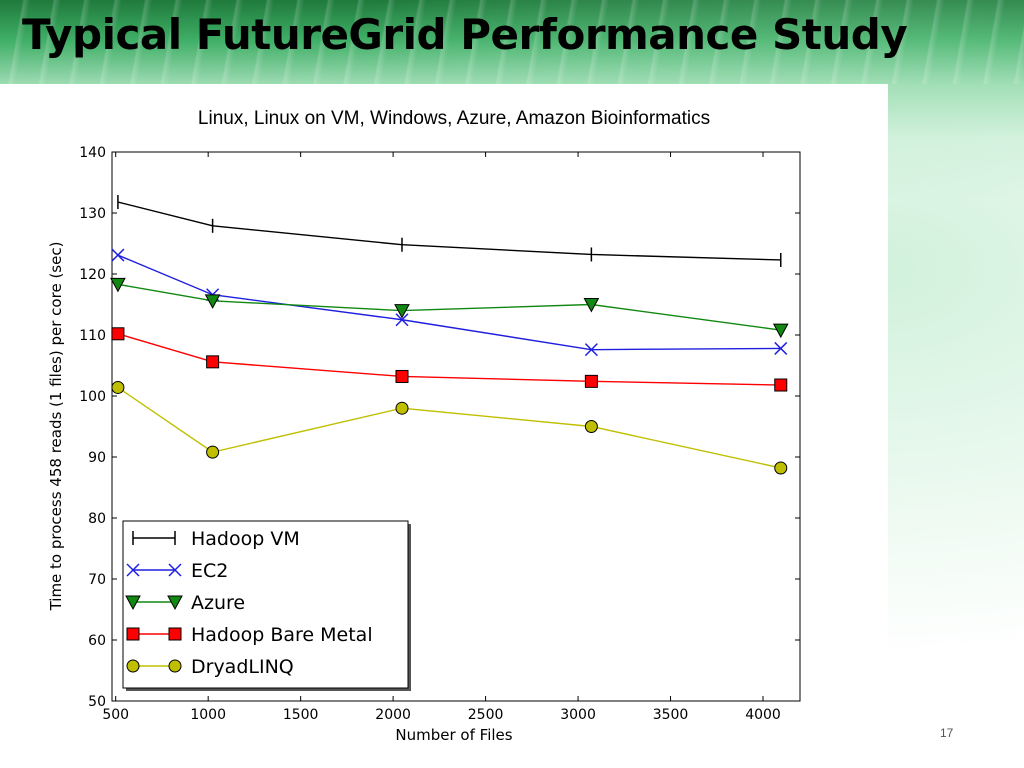 The height and width of the screenshot is (768, 1024). Describe the element at coordinates (97, 580) in the screenshot. I see `y-tick-label: 70` at that location.